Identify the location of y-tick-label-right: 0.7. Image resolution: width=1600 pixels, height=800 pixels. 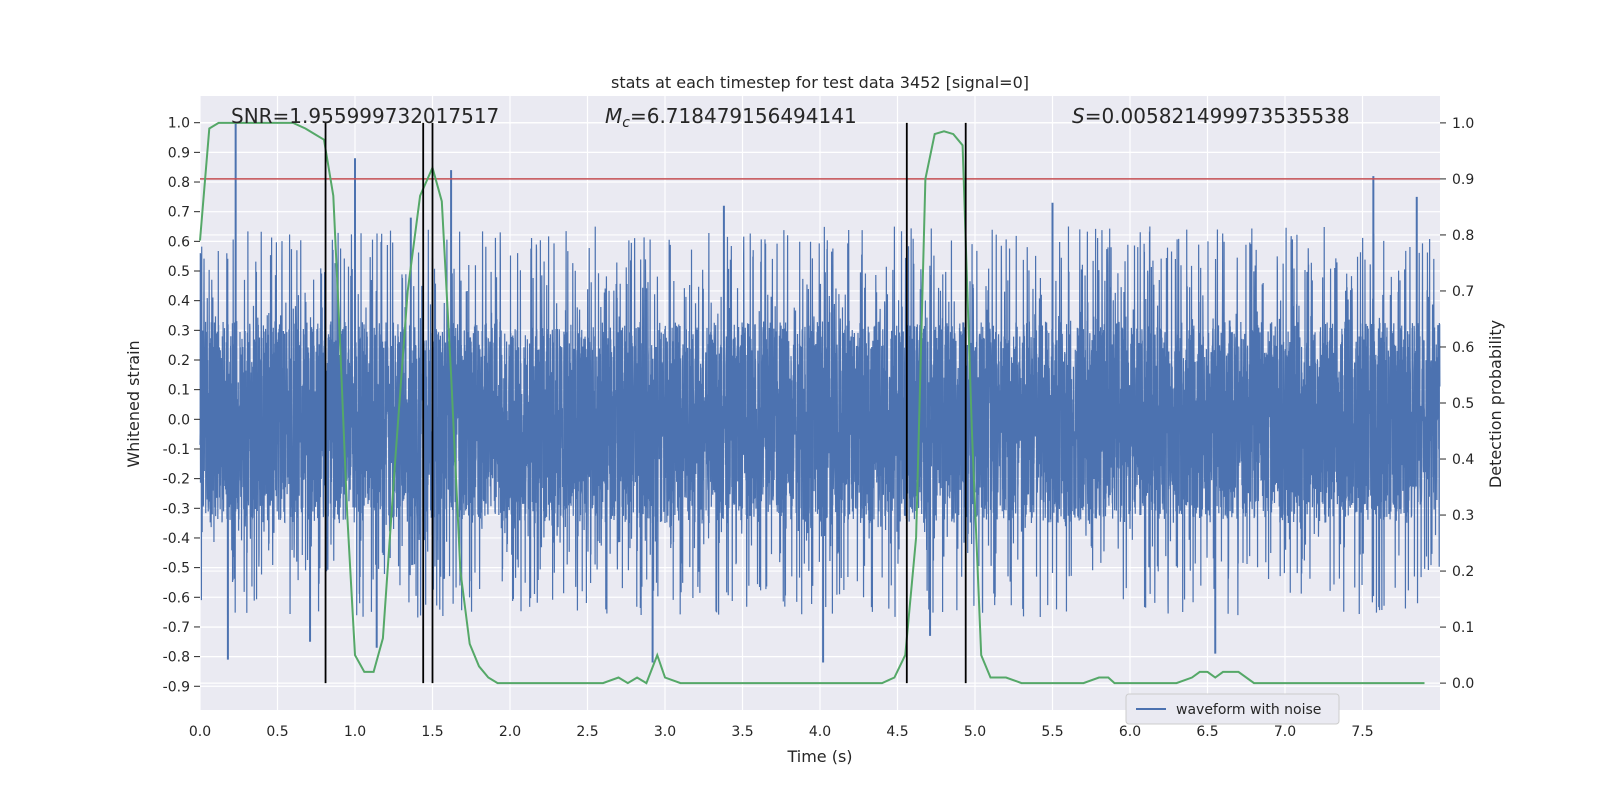
(1463, 292).